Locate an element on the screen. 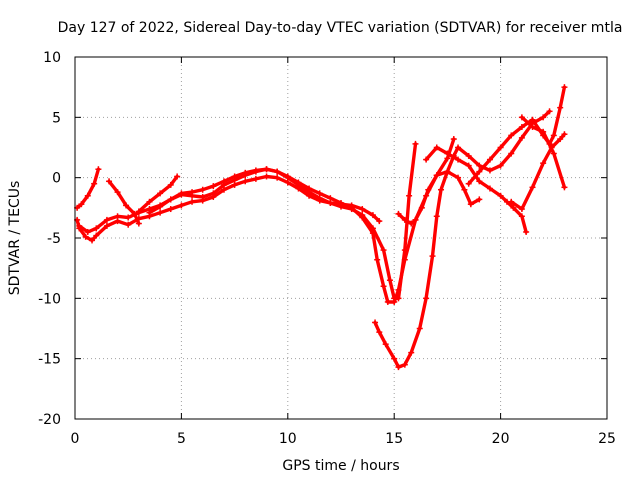 This screenshot has width=640, height=480. y-tick-label: -10 is located at coordinates (49, 299).